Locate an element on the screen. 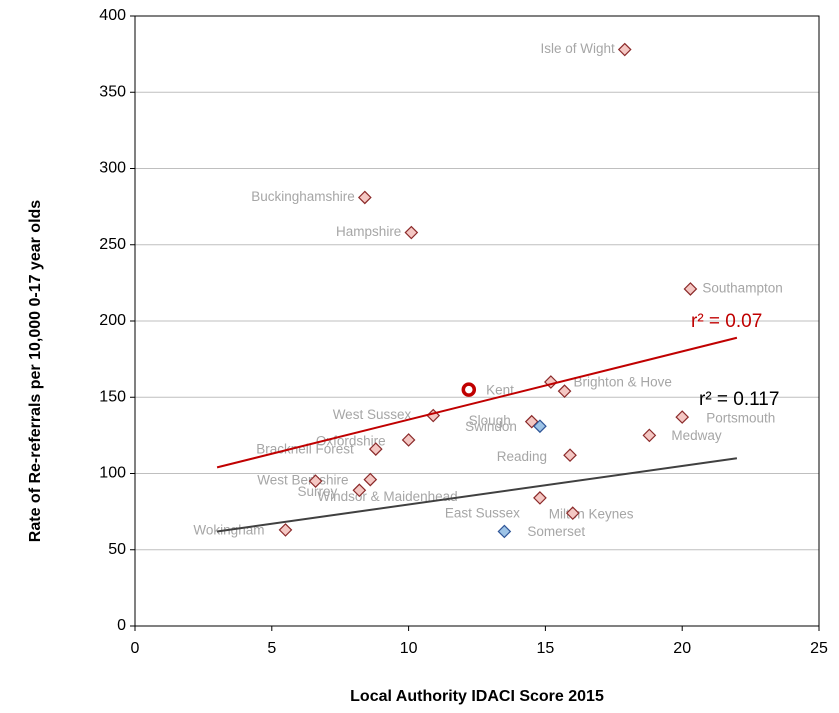  y-tick-label: 0 is located at coordinates (121, 625).